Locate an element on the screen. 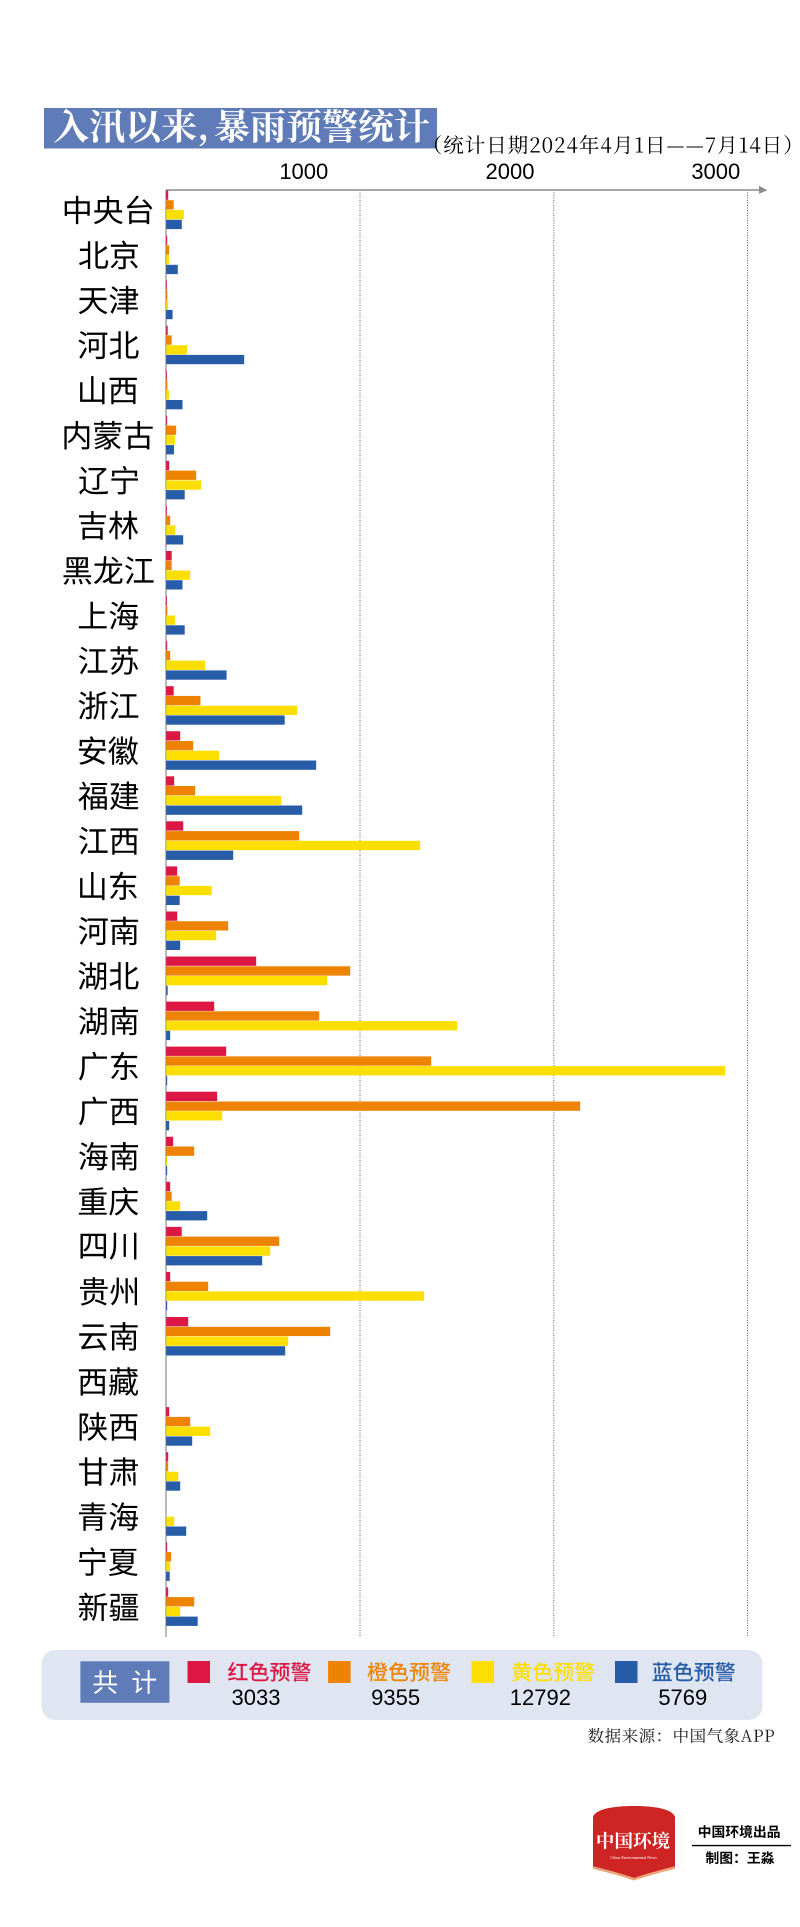 Image resolution: width=800 pixels, height=1927 pixels. svg-text: 2000 is located at coordinates (510, 171).